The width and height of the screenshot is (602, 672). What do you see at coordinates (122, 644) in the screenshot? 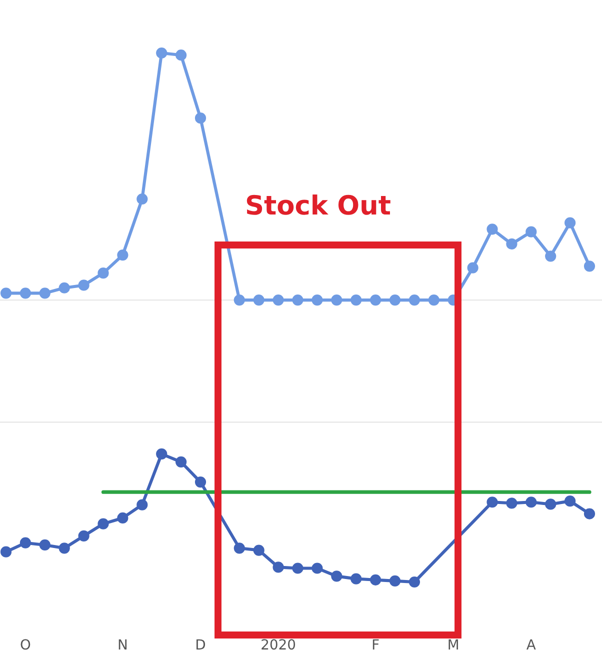
I see `x-tick-label: N` at bounding box center [122, 644].